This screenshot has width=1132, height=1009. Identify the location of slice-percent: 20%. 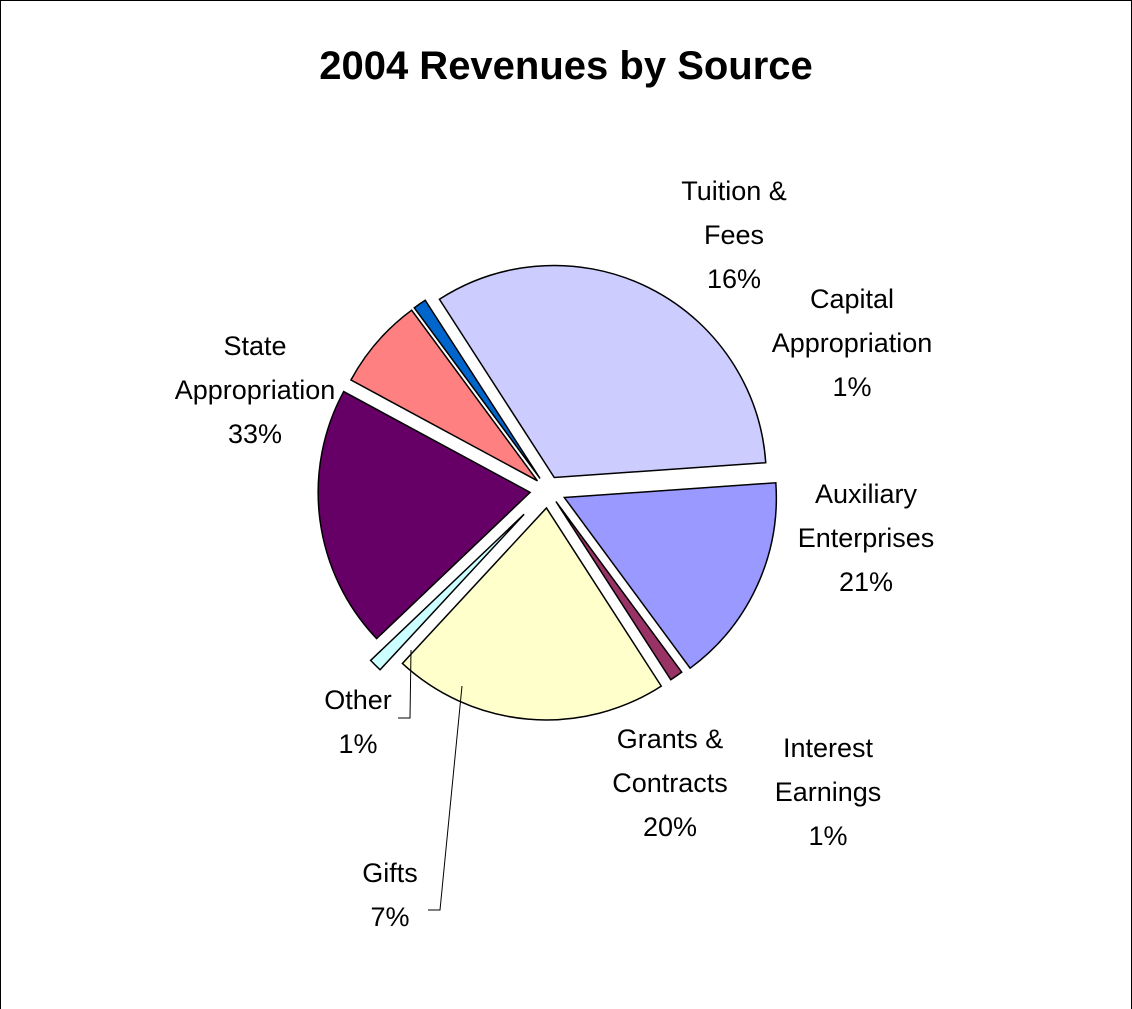
(670, 827).